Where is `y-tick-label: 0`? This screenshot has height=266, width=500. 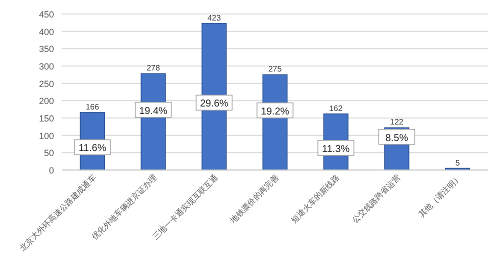
y-tick-label: 0 is located at coordinates (51, 171).